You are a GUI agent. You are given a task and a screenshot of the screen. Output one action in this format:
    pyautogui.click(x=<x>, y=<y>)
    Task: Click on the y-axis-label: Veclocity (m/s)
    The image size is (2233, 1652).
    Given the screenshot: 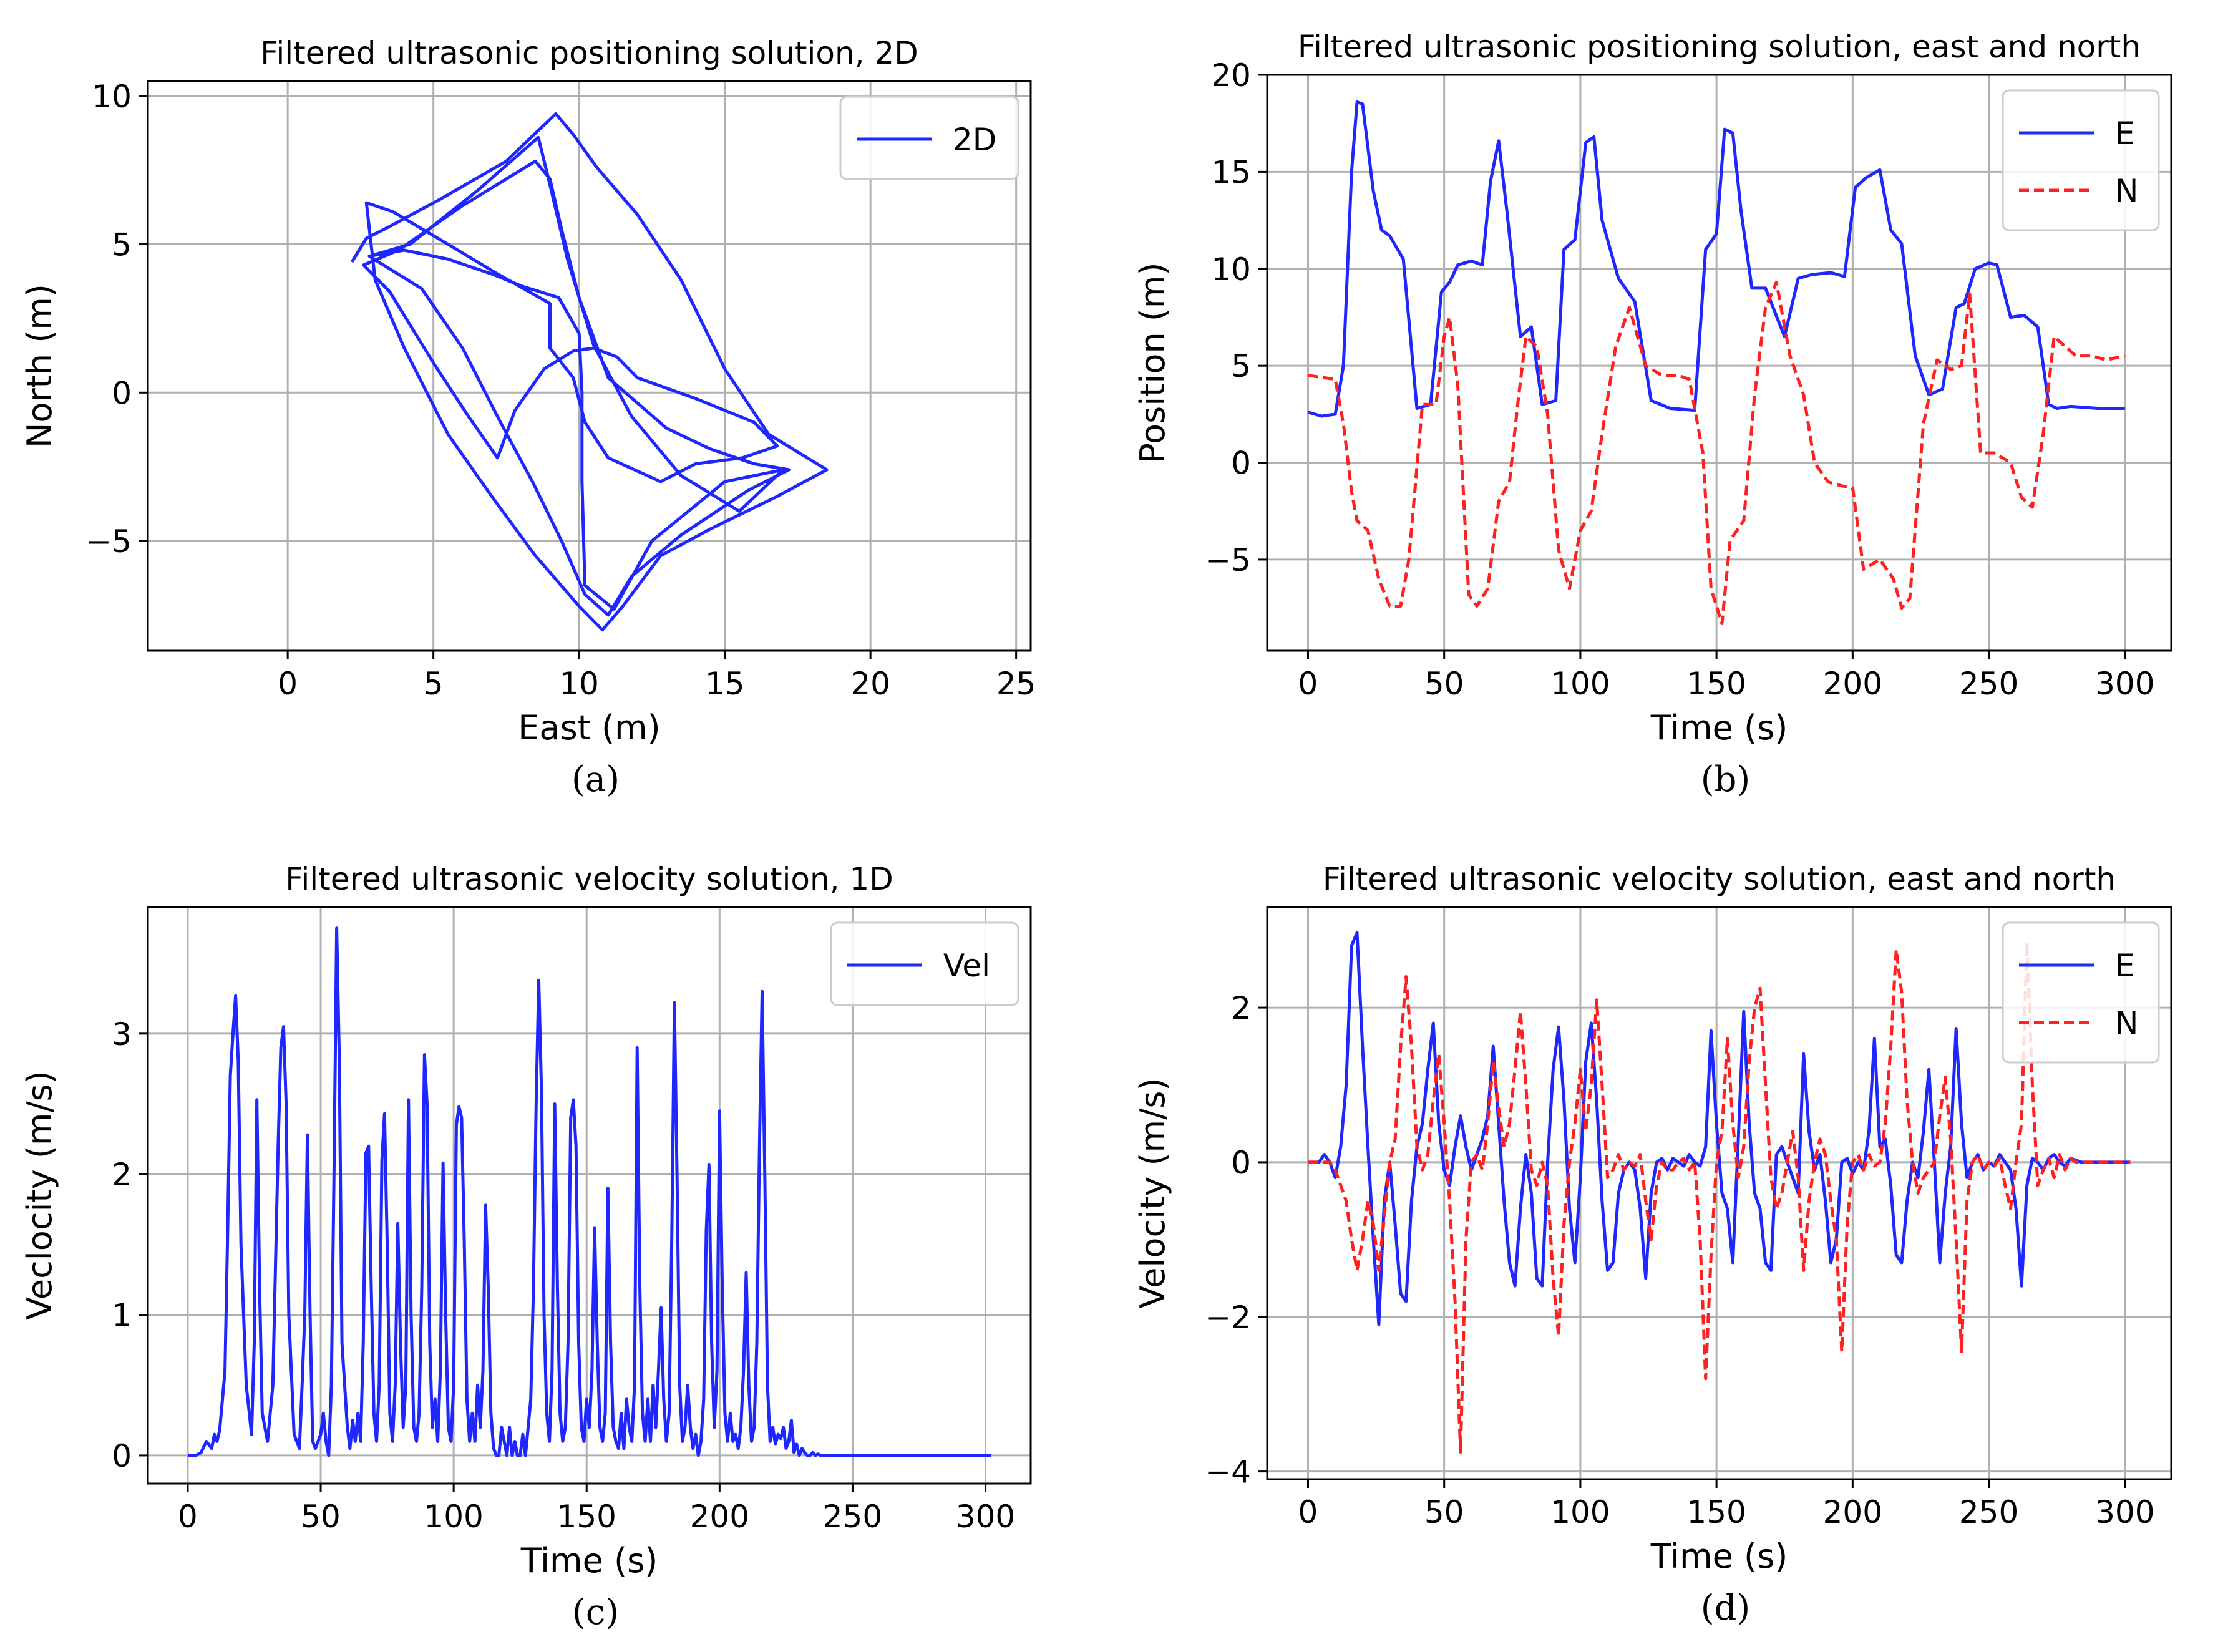 What is the action you would take?
    pyautogui.click(x=39, y=1195)
    